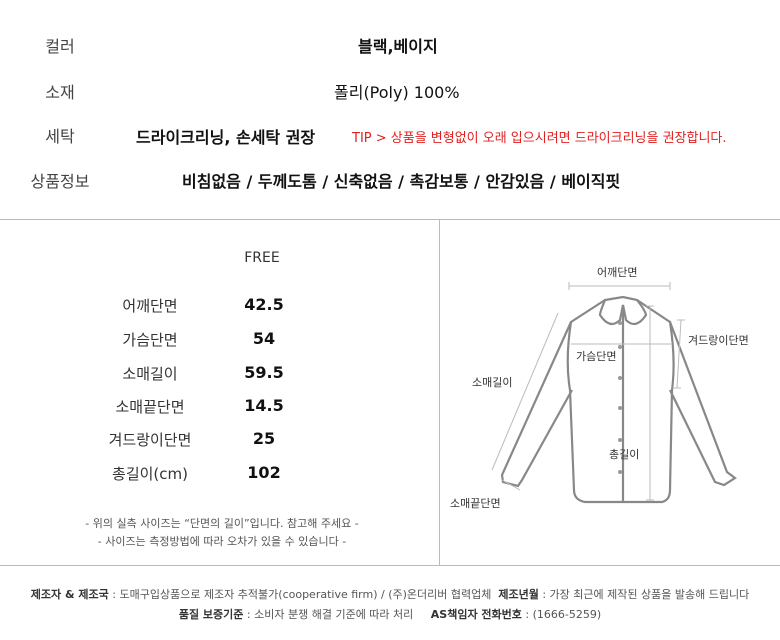 Image resolution: width=780 pixels, height=640 pixels. I want to click on info-label-color: 컬러, so click(60, 46).